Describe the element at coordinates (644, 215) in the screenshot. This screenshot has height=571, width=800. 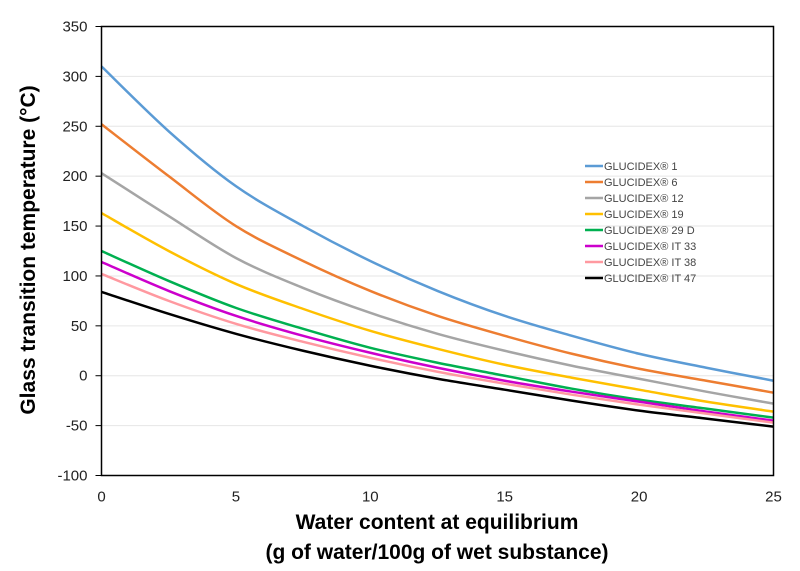
I see `legend-label: GLUCIDEX® 19` at that location.